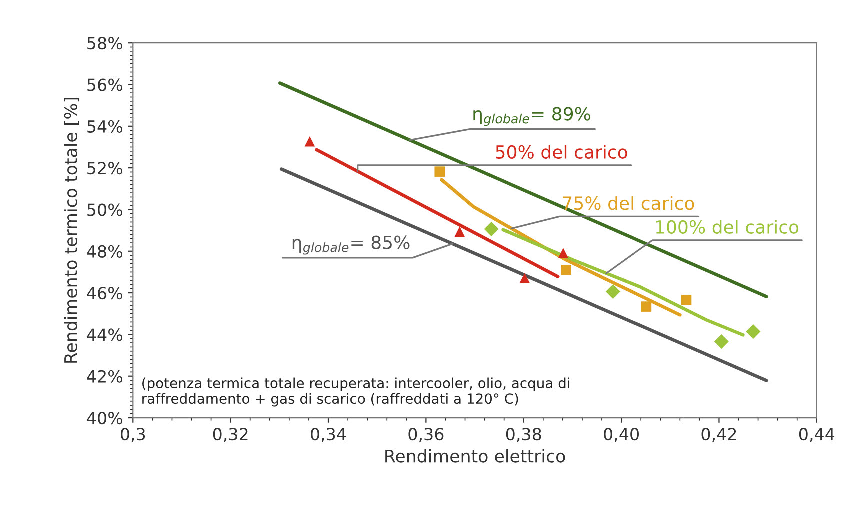 This screenshot has height=507, width=859. What do you see at coordinates (621, 435) in the screenshot?
I see `x-tick-label: 0,40` at bounding box center [621, 435].